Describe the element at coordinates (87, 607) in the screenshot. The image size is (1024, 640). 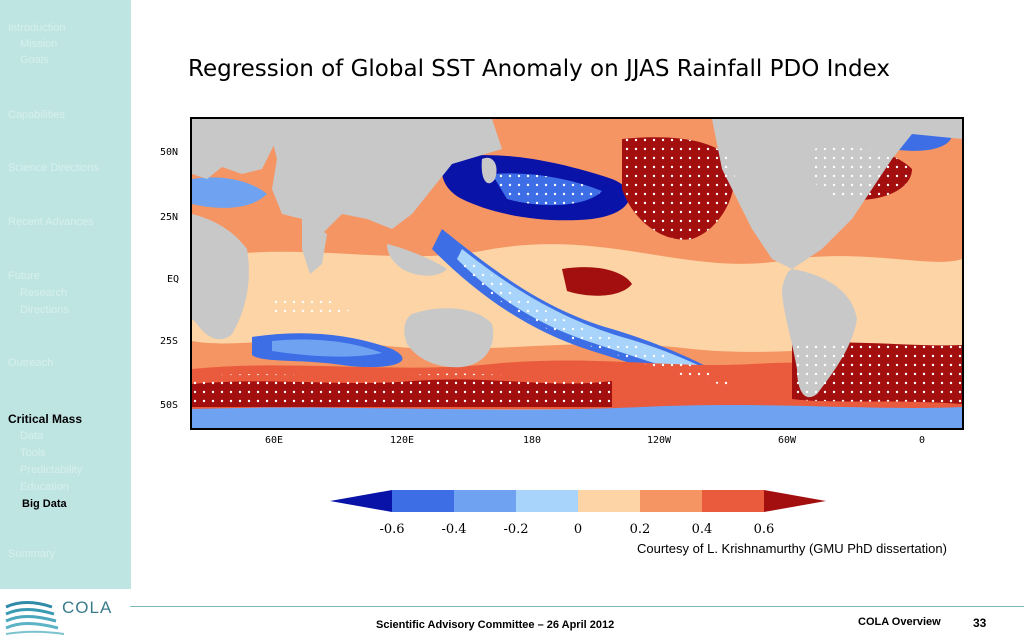
I see `logo-text: COLA` at that location.